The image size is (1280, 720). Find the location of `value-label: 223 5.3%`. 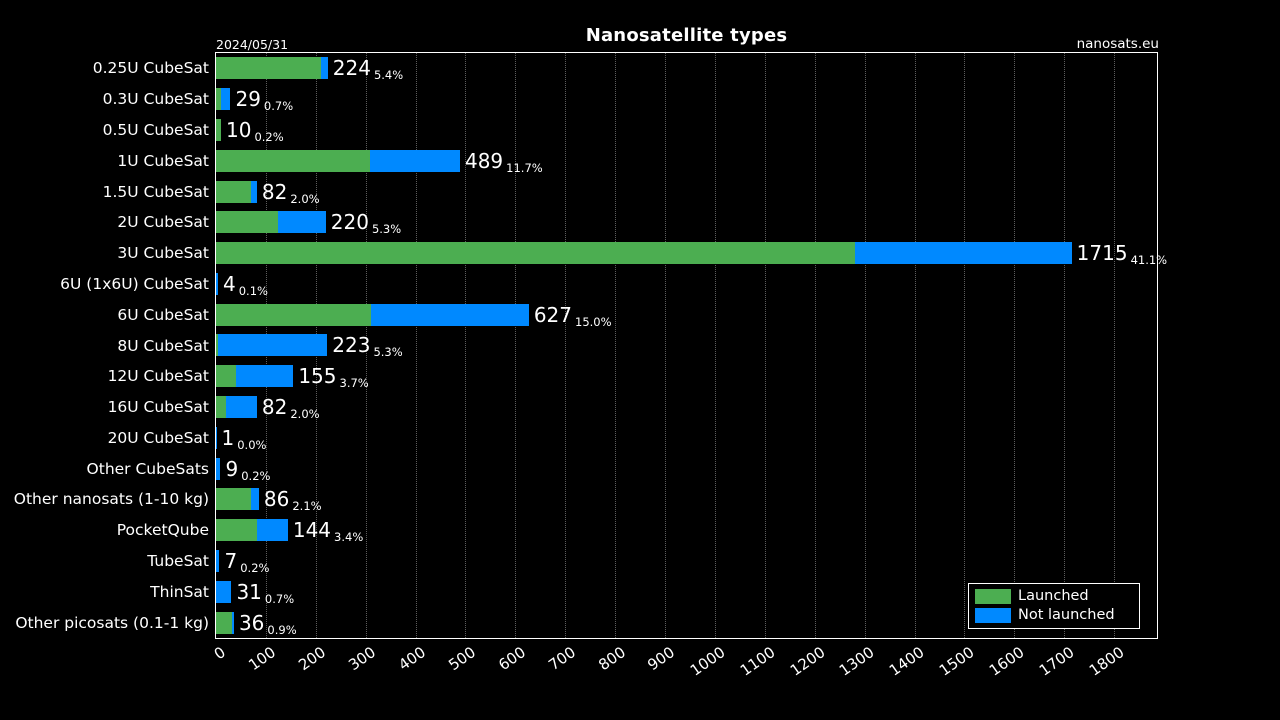

value-label: 223 5.3% is located at coordinates (367, 346).